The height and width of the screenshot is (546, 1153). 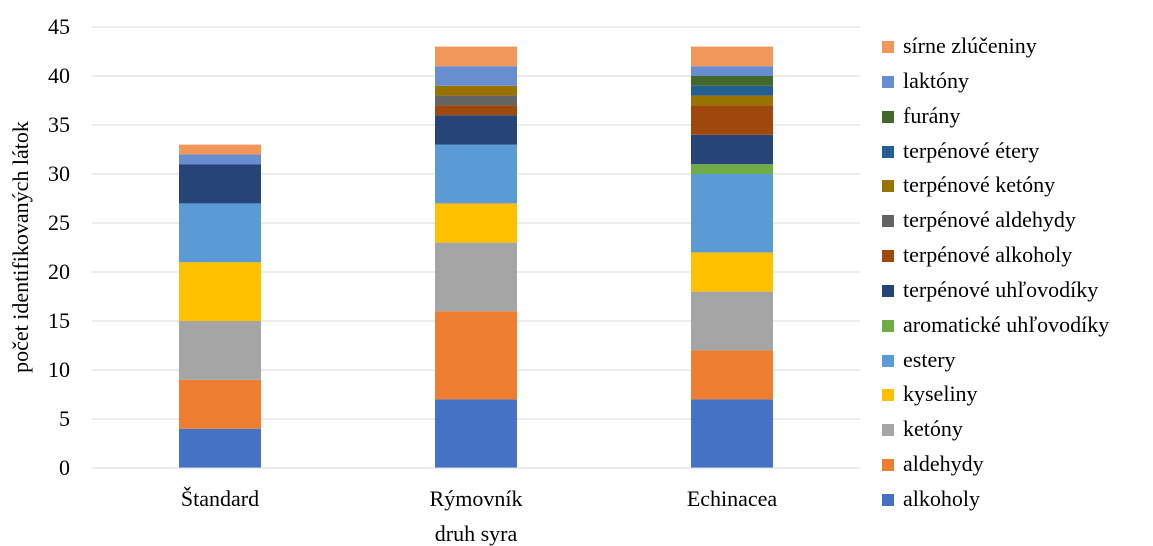 I want to click on y-axis-title: počet identifikovaných látok, so click(x=20, y=247).